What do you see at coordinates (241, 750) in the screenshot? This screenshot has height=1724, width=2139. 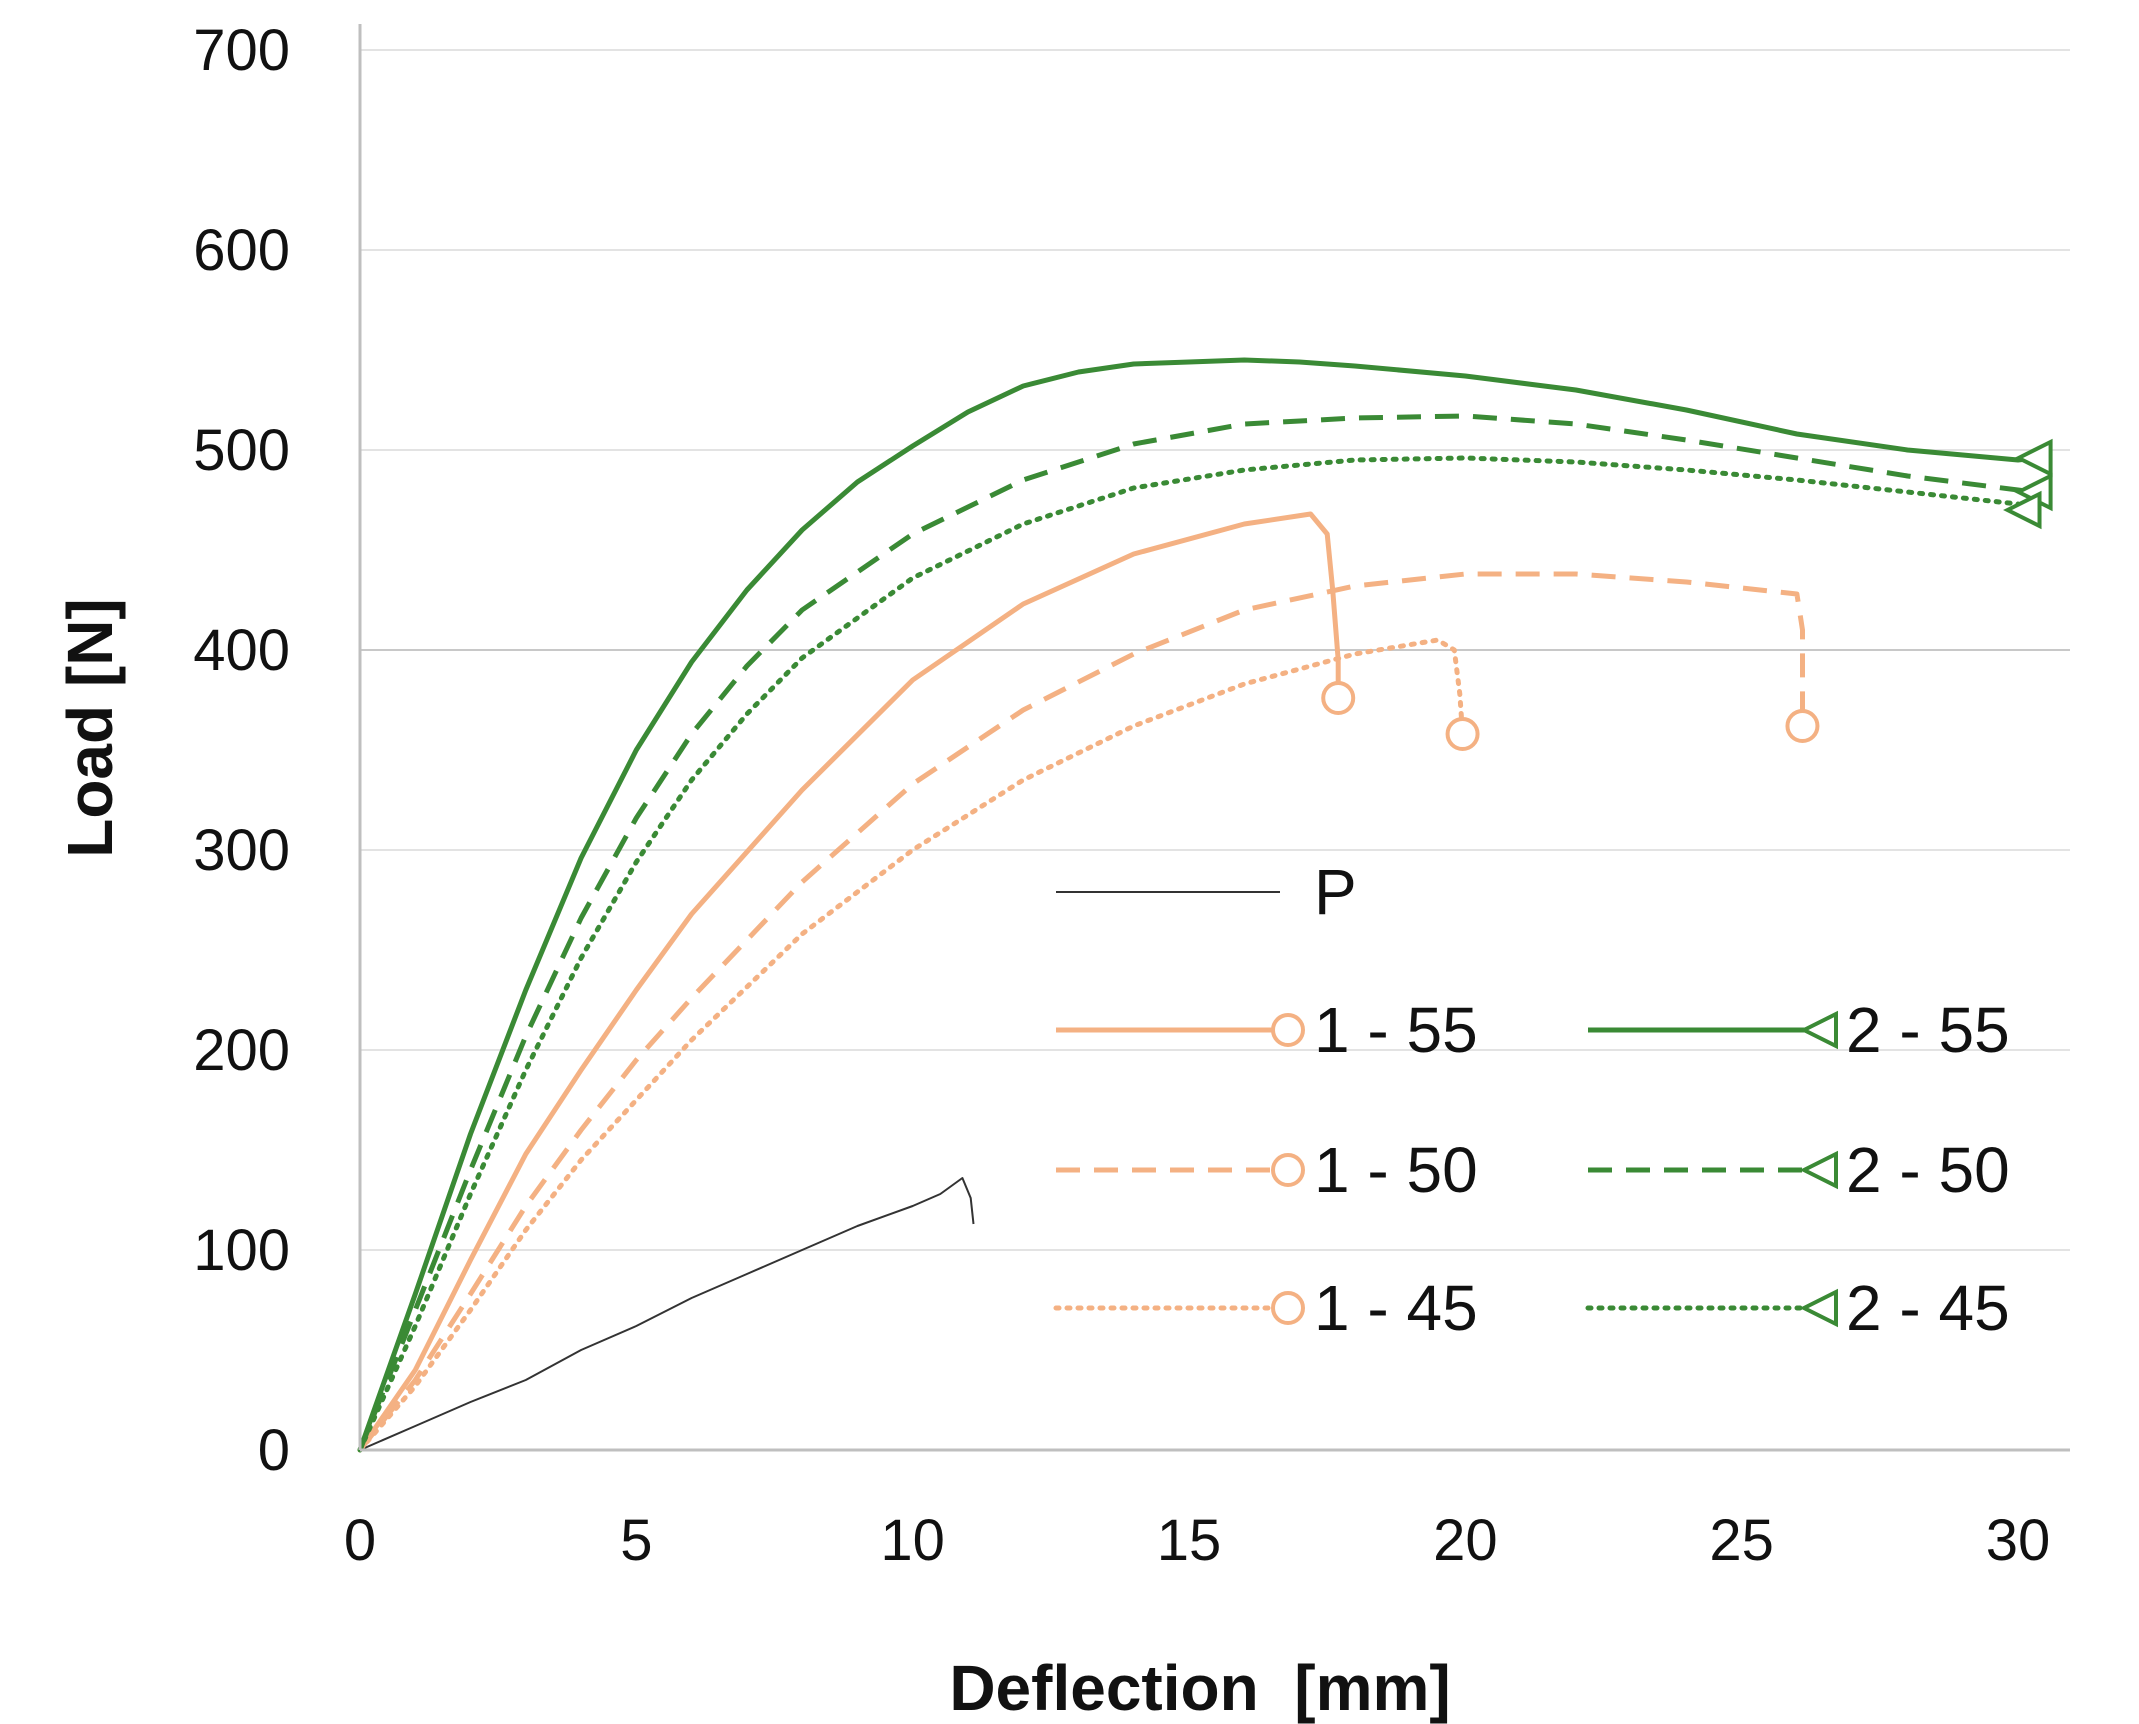 I see `y-tick-labels: 0 100 200 300 400 500 600 700` at bounding box center [241, 750].